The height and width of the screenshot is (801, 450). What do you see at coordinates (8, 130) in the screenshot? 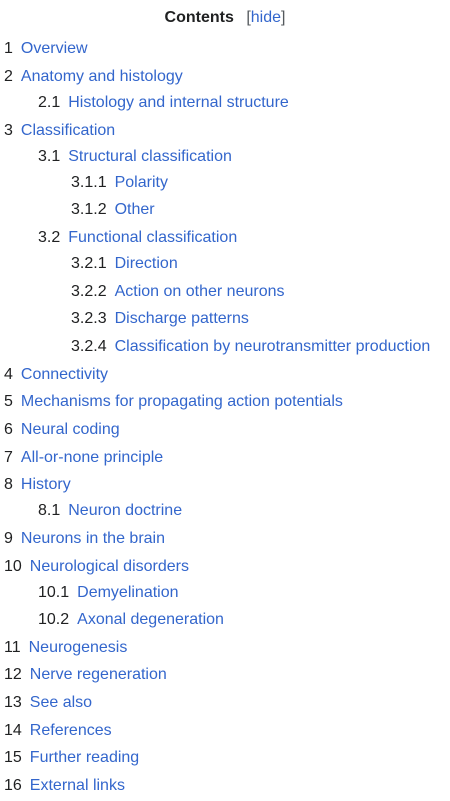
I see `toc-item-number: 3` at bounding box center [8, 130].